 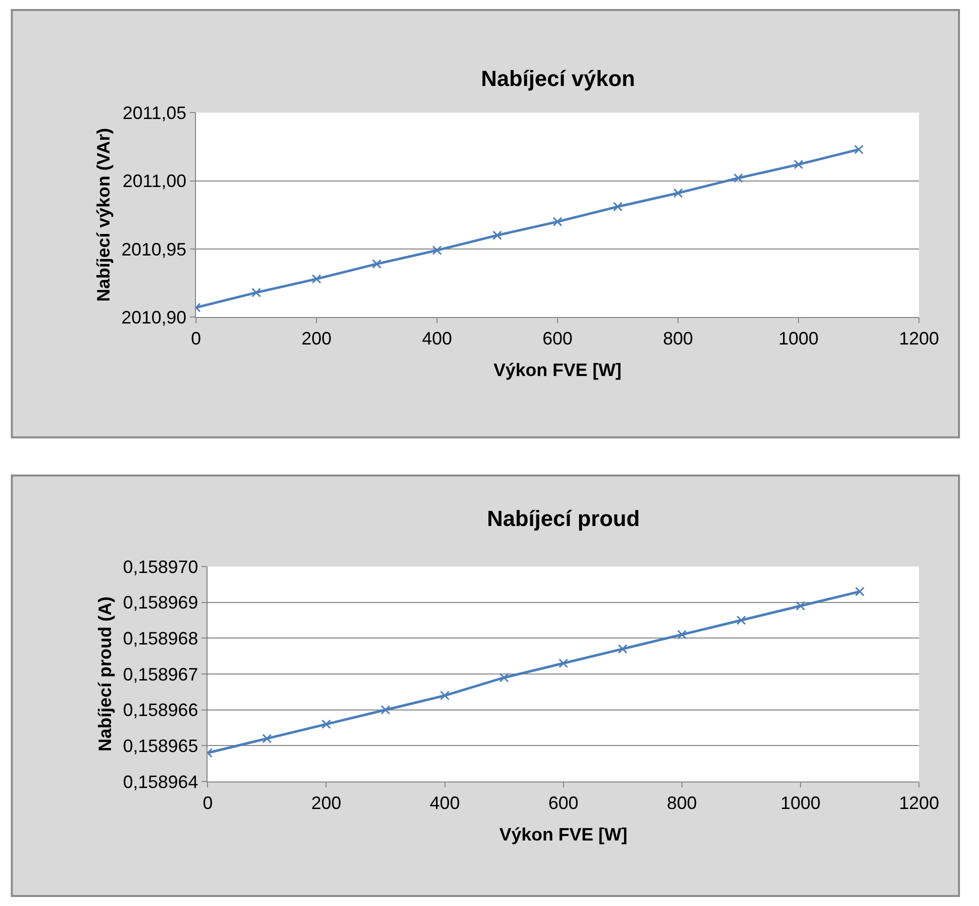 What do you see at coordinates (160, 638) in the screenshot?
I see `y-tick-label: 0,158968` at bounding box center [160, 638].